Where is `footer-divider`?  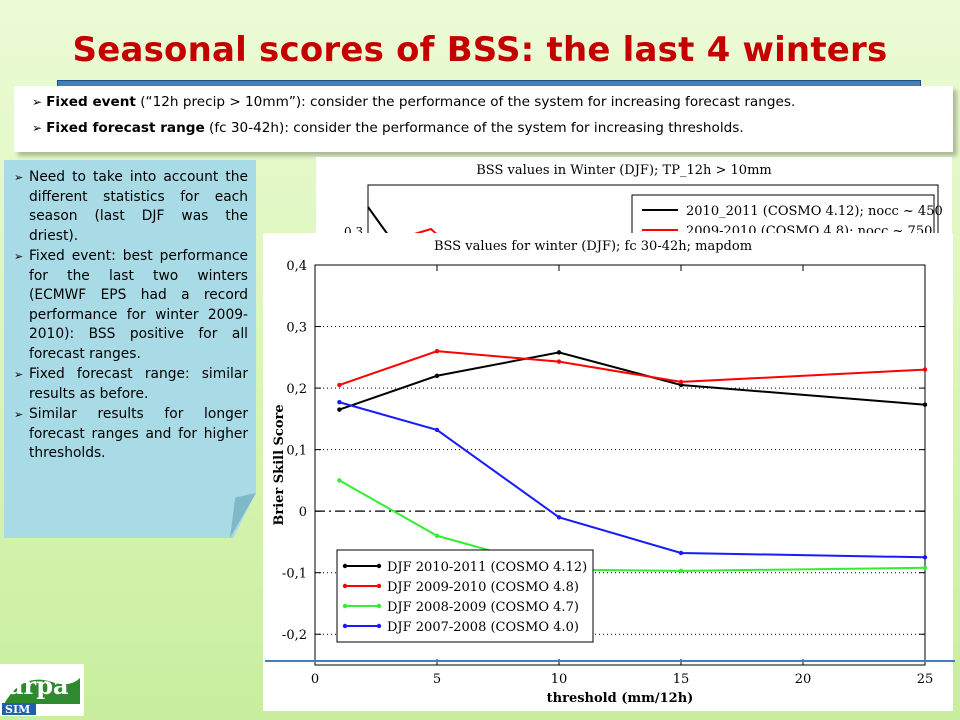 footer-divider is located at coordinates (610, 661).